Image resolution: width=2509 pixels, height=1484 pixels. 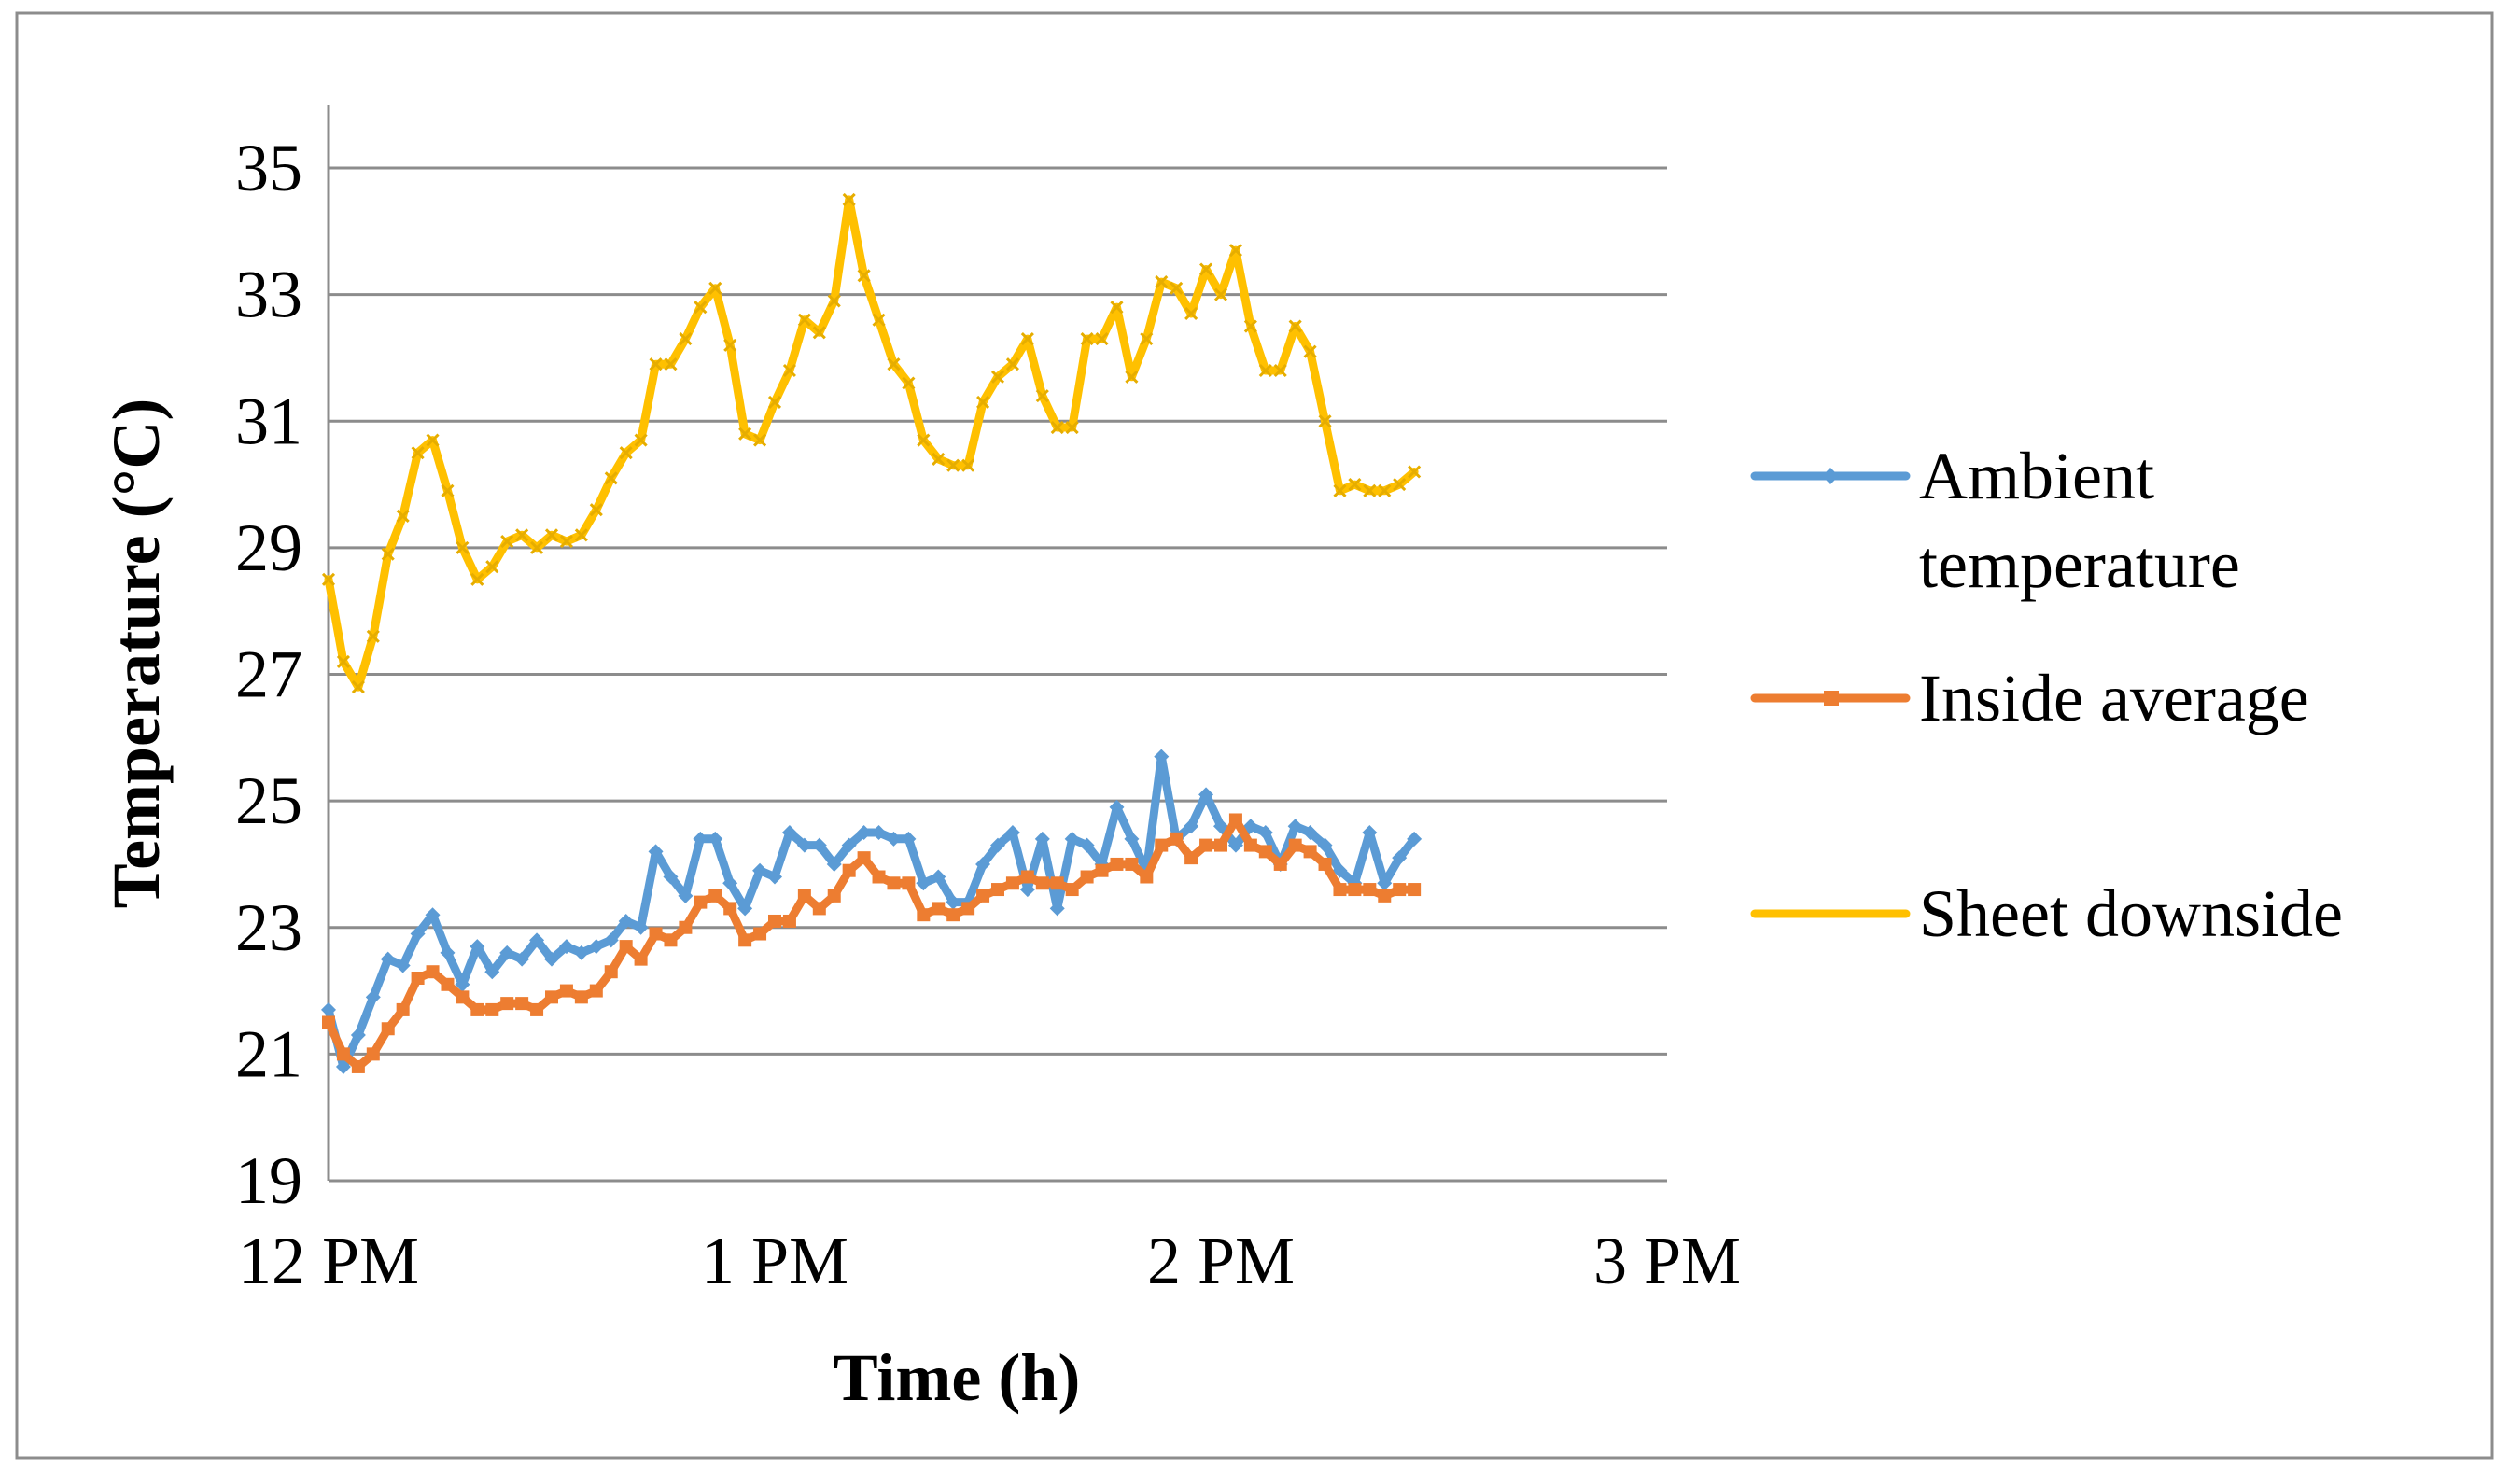 What do you see at coordinates (775, 1261) in the screenshot?
I see `x-tick-label: 1 PM` at bounding box center [775, 1261].